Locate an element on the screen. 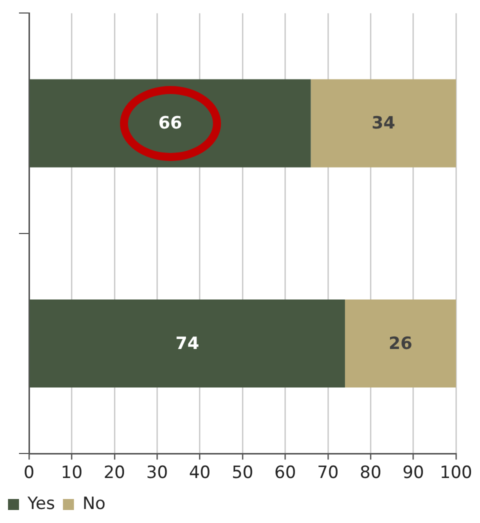  x-tick-label: 50 is located at coordinates (243, 473).